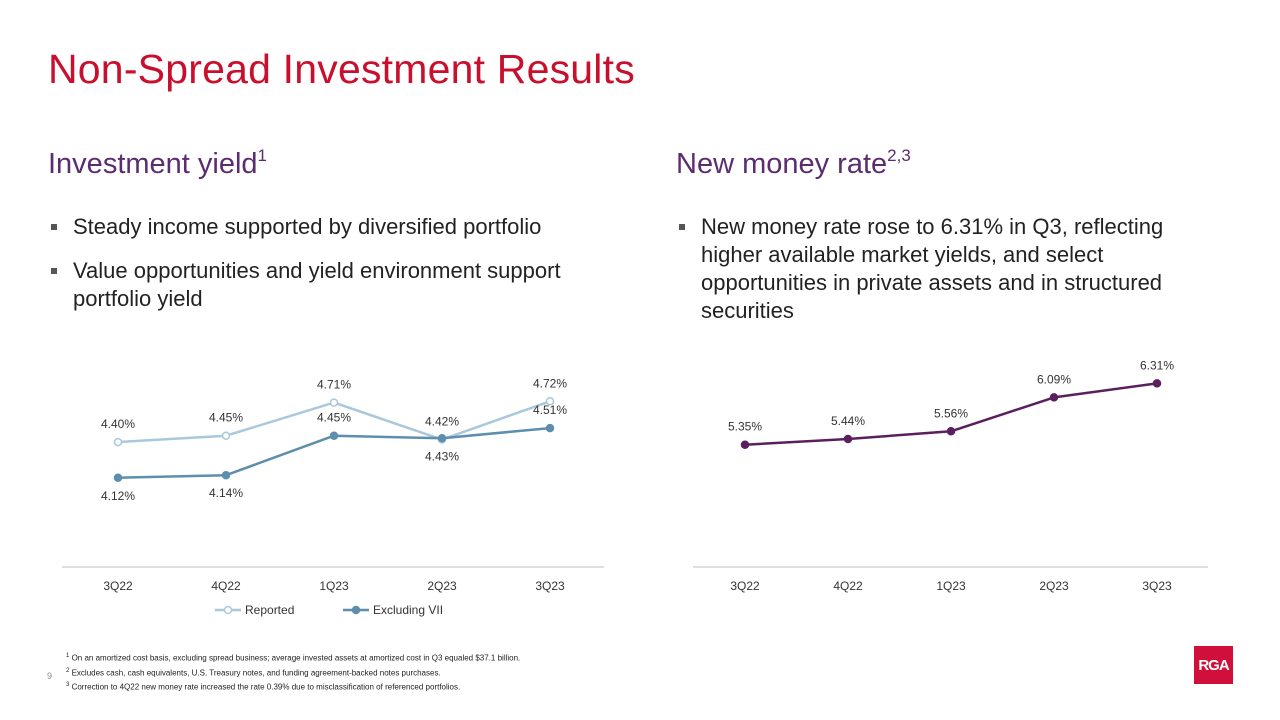  I want to click on data-label: 4.71%, so click(334, 385).